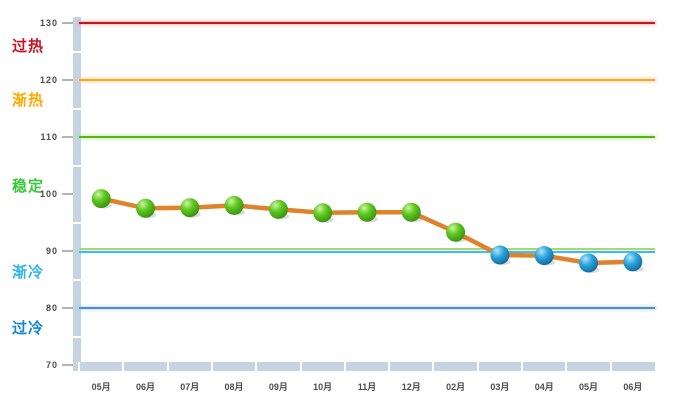 The height and width of the screenshot is (408, 677). Describe the element at coordinates (190, 387) in the screenshot. I see `x-tick-label: 07月` at that location.